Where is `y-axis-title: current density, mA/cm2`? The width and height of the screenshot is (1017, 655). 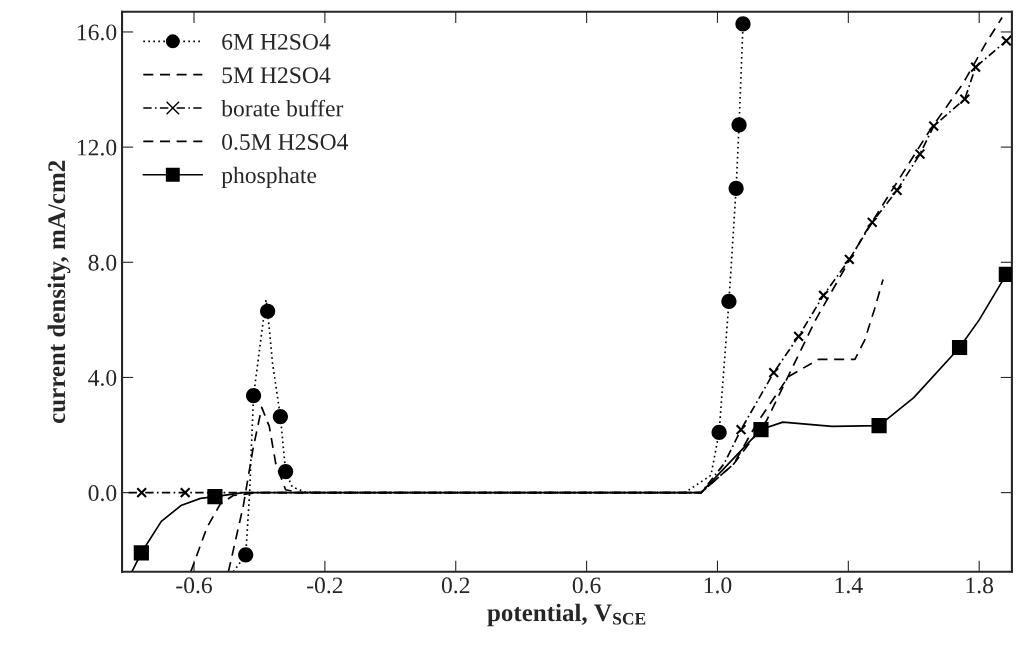 y-axis-title: current density, mA/cm2 is located at coordinates (59, 291).